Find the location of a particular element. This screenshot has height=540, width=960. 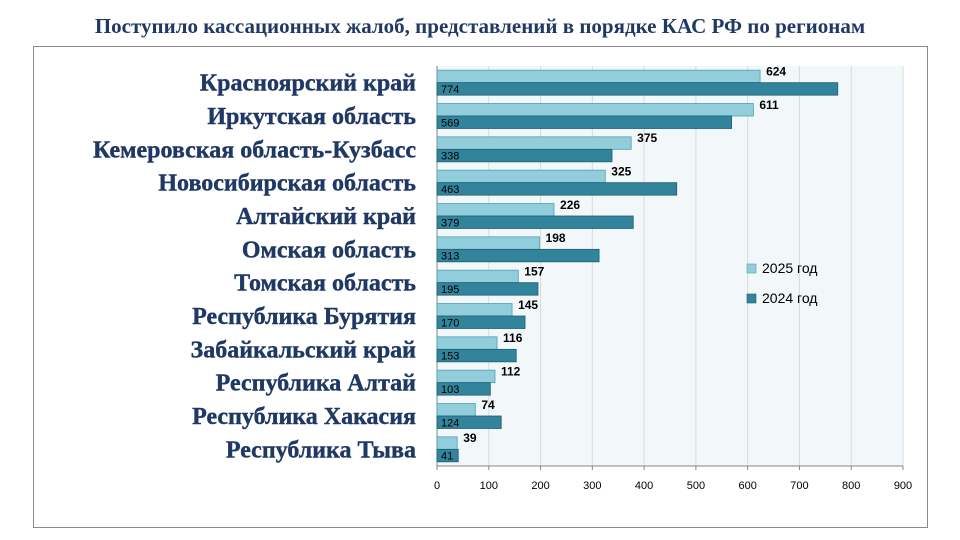

data-label-2024: 463 is located at coordinates (450, 190).